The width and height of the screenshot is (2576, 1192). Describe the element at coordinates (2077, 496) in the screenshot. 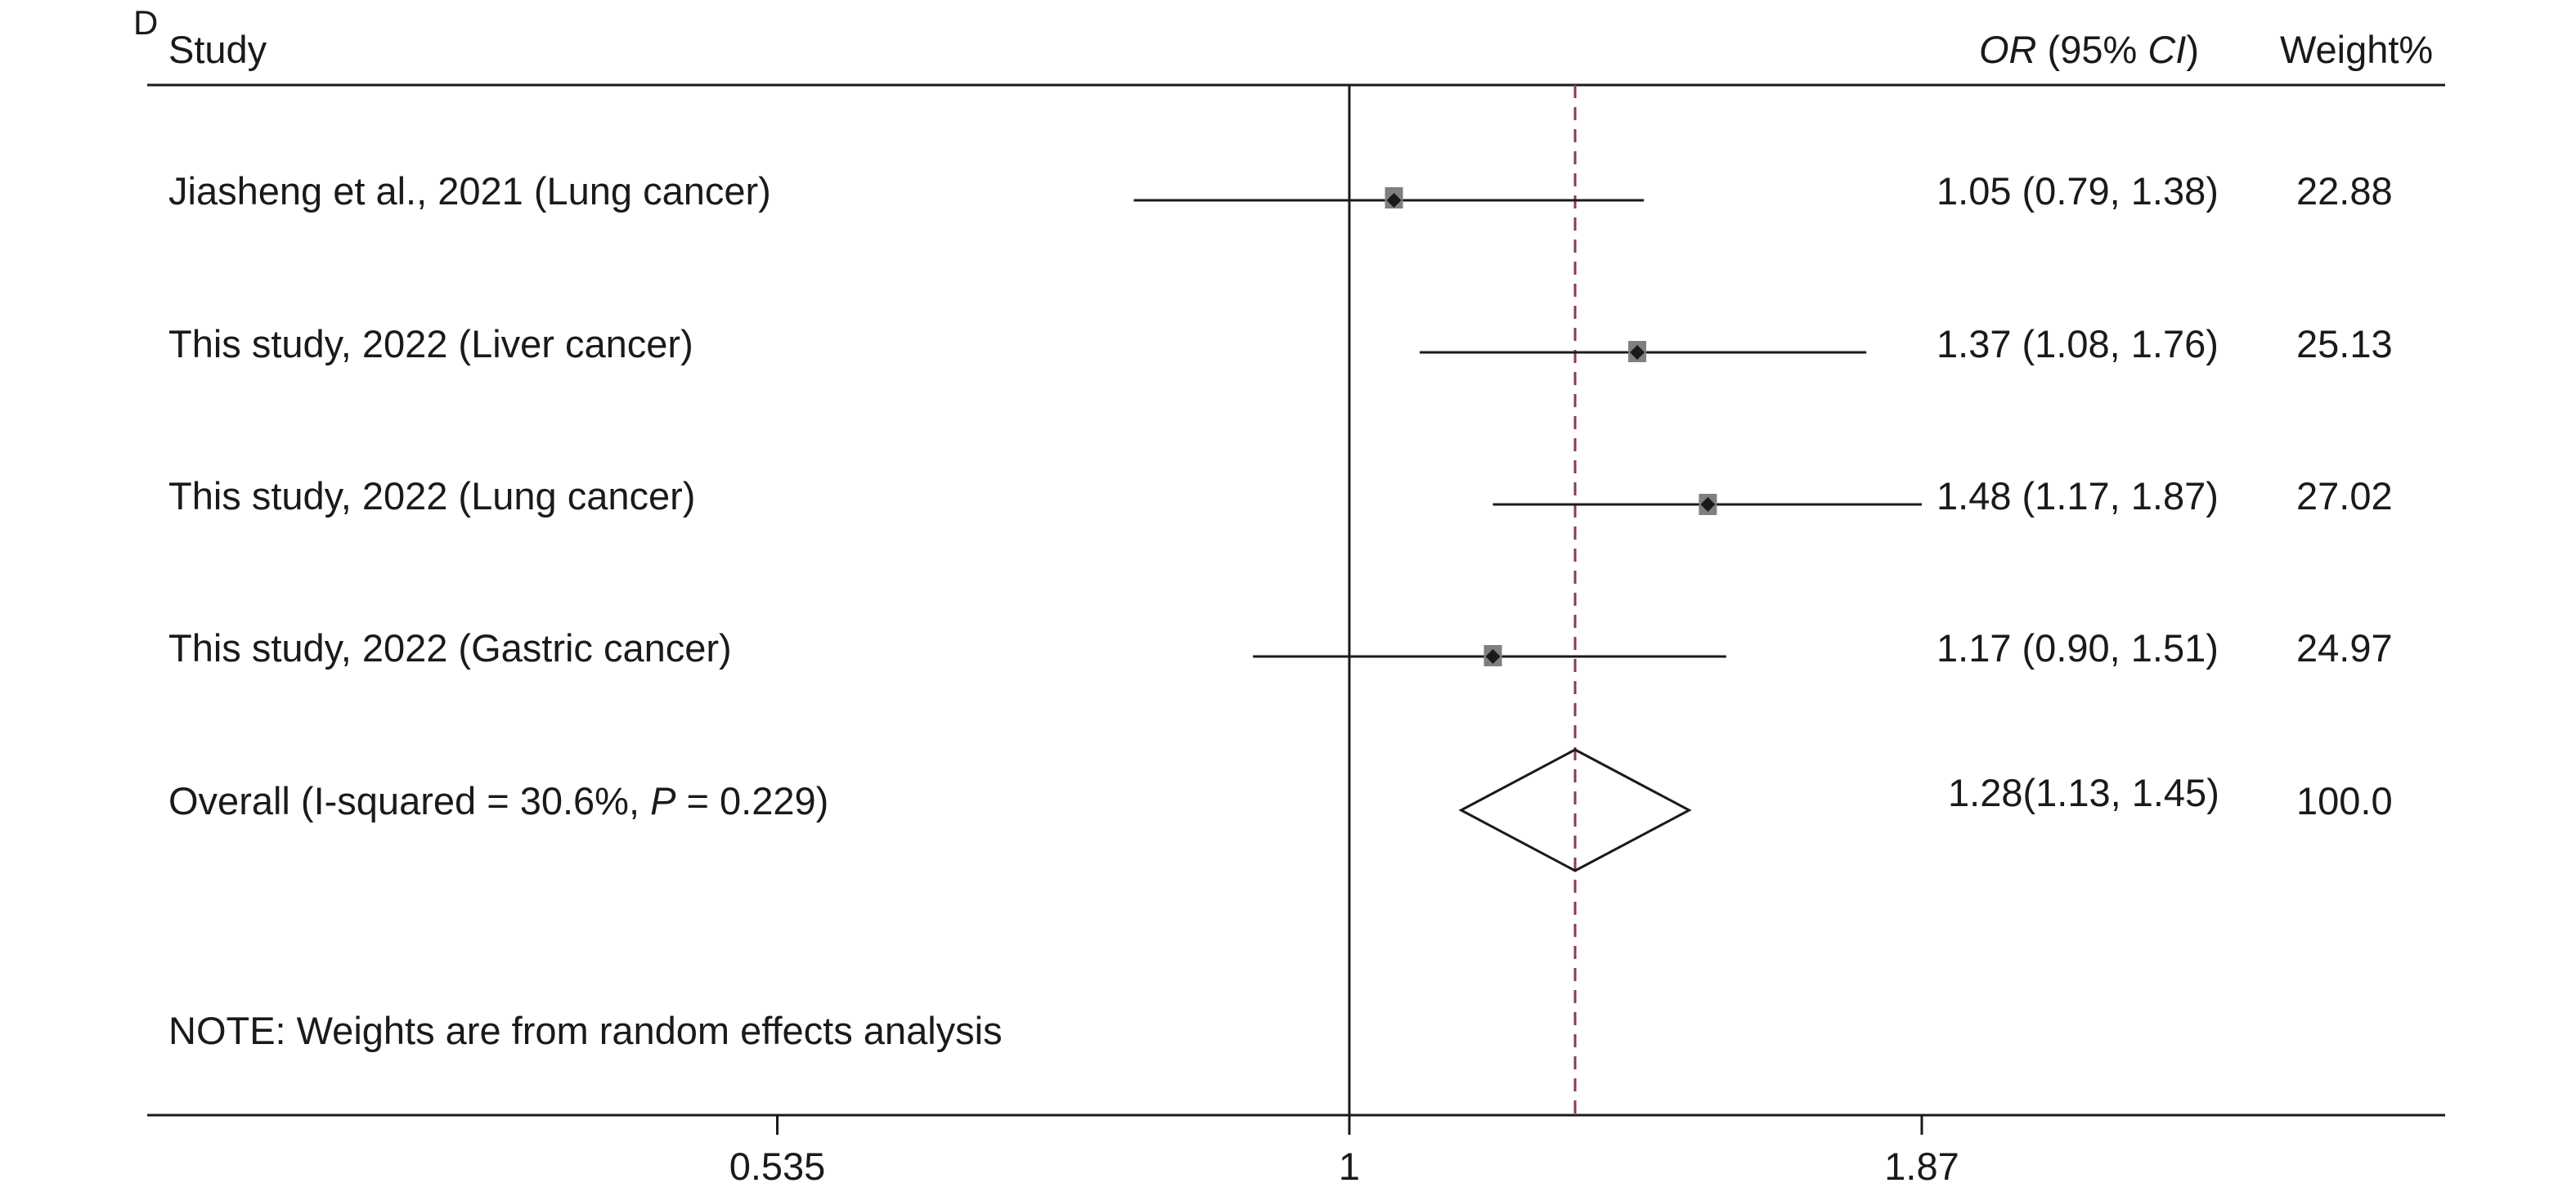

I see `or-ci-value: 1.48 (1.17, 1.87)` at that location.